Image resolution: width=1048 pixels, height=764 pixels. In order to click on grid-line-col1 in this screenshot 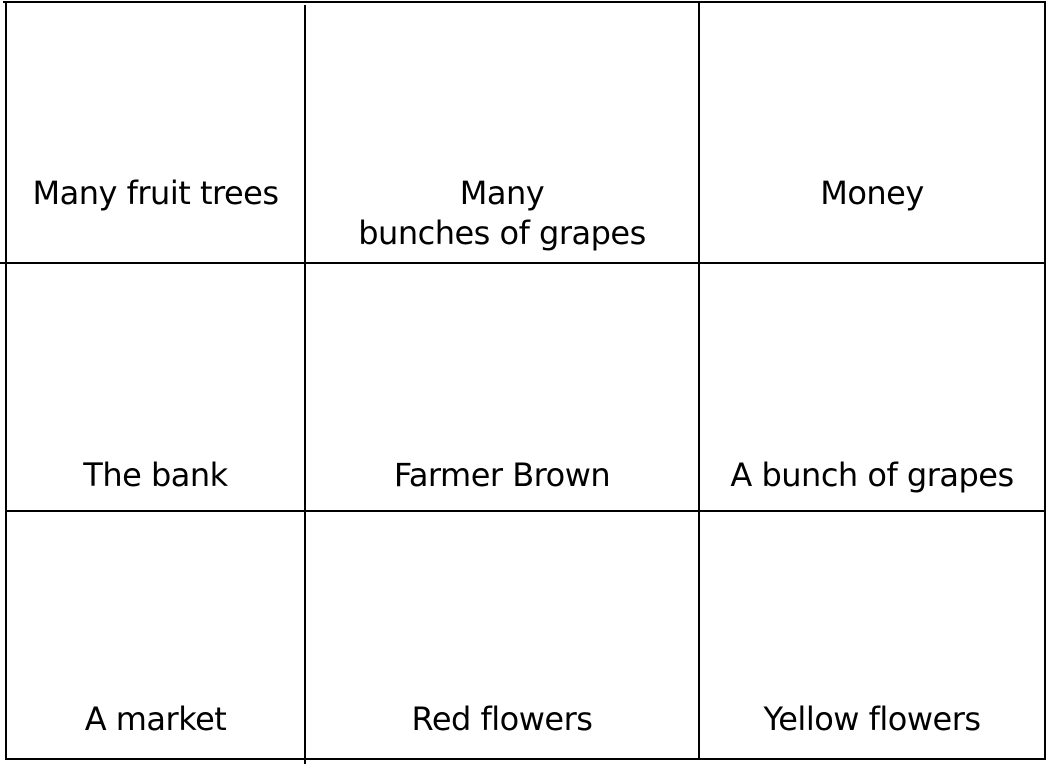, I will do `click(305, 384)`.